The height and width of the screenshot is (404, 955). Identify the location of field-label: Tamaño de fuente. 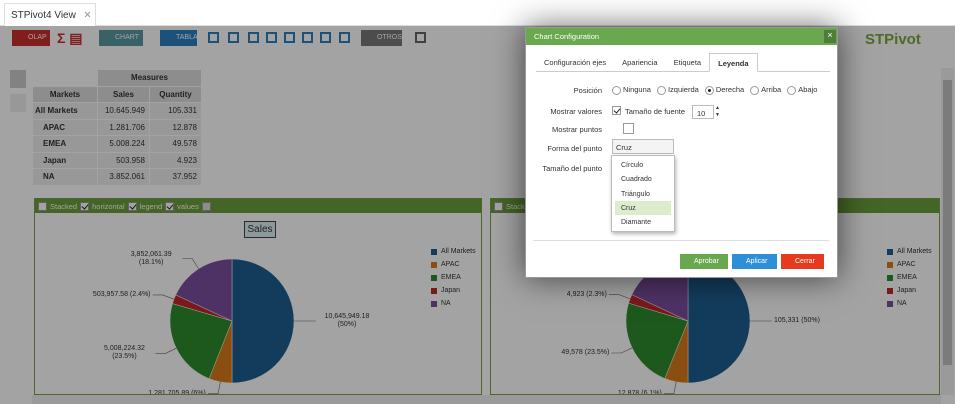
(655, 111).